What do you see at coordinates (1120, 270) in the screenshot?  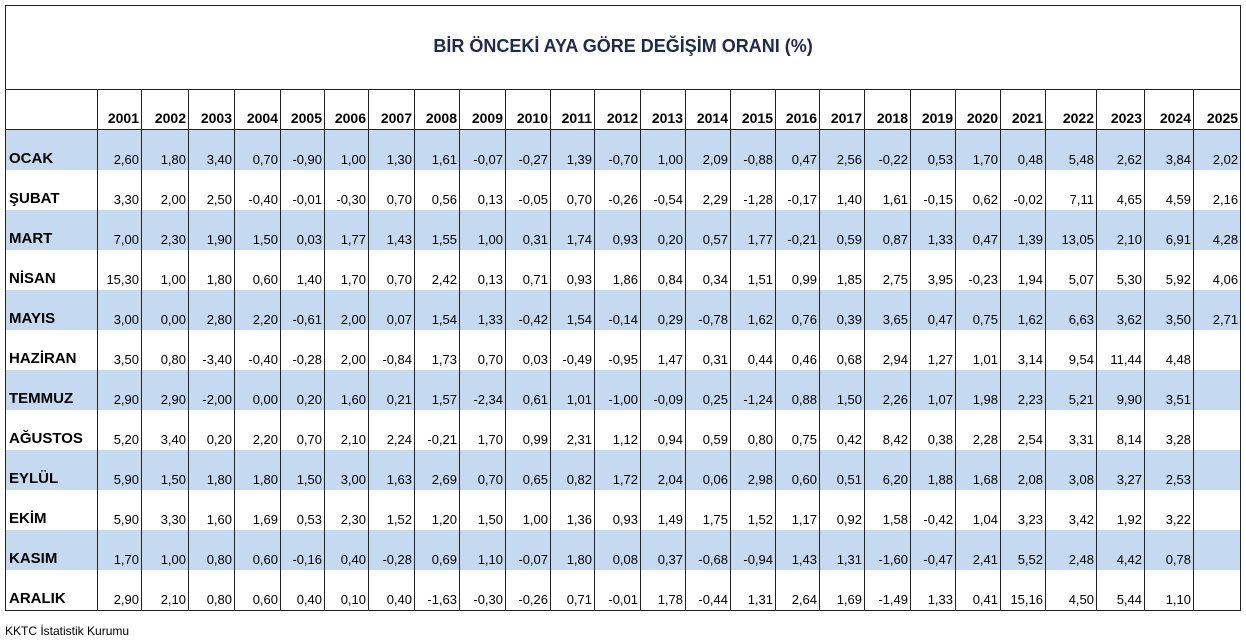 I see `value-cell: 5,30` at bounding box center [1120, 270].